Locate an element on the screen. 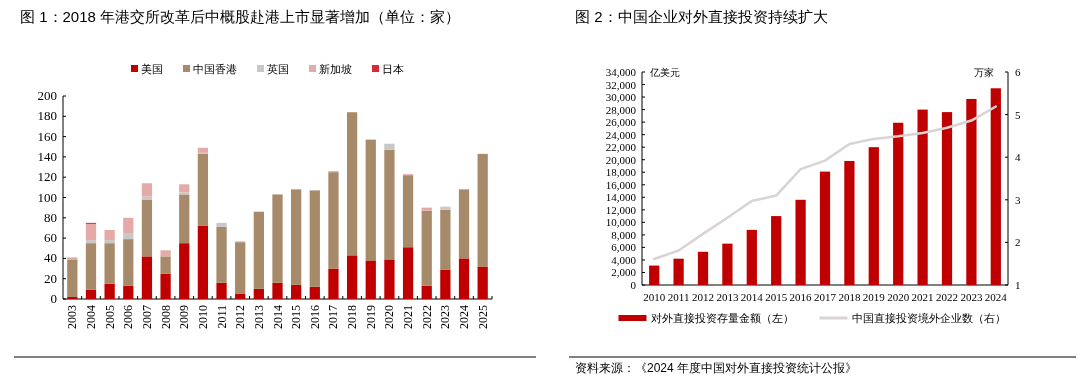 The image size is (1080, 390). y-tick-label: 140 is located at coordinates (47, 156).